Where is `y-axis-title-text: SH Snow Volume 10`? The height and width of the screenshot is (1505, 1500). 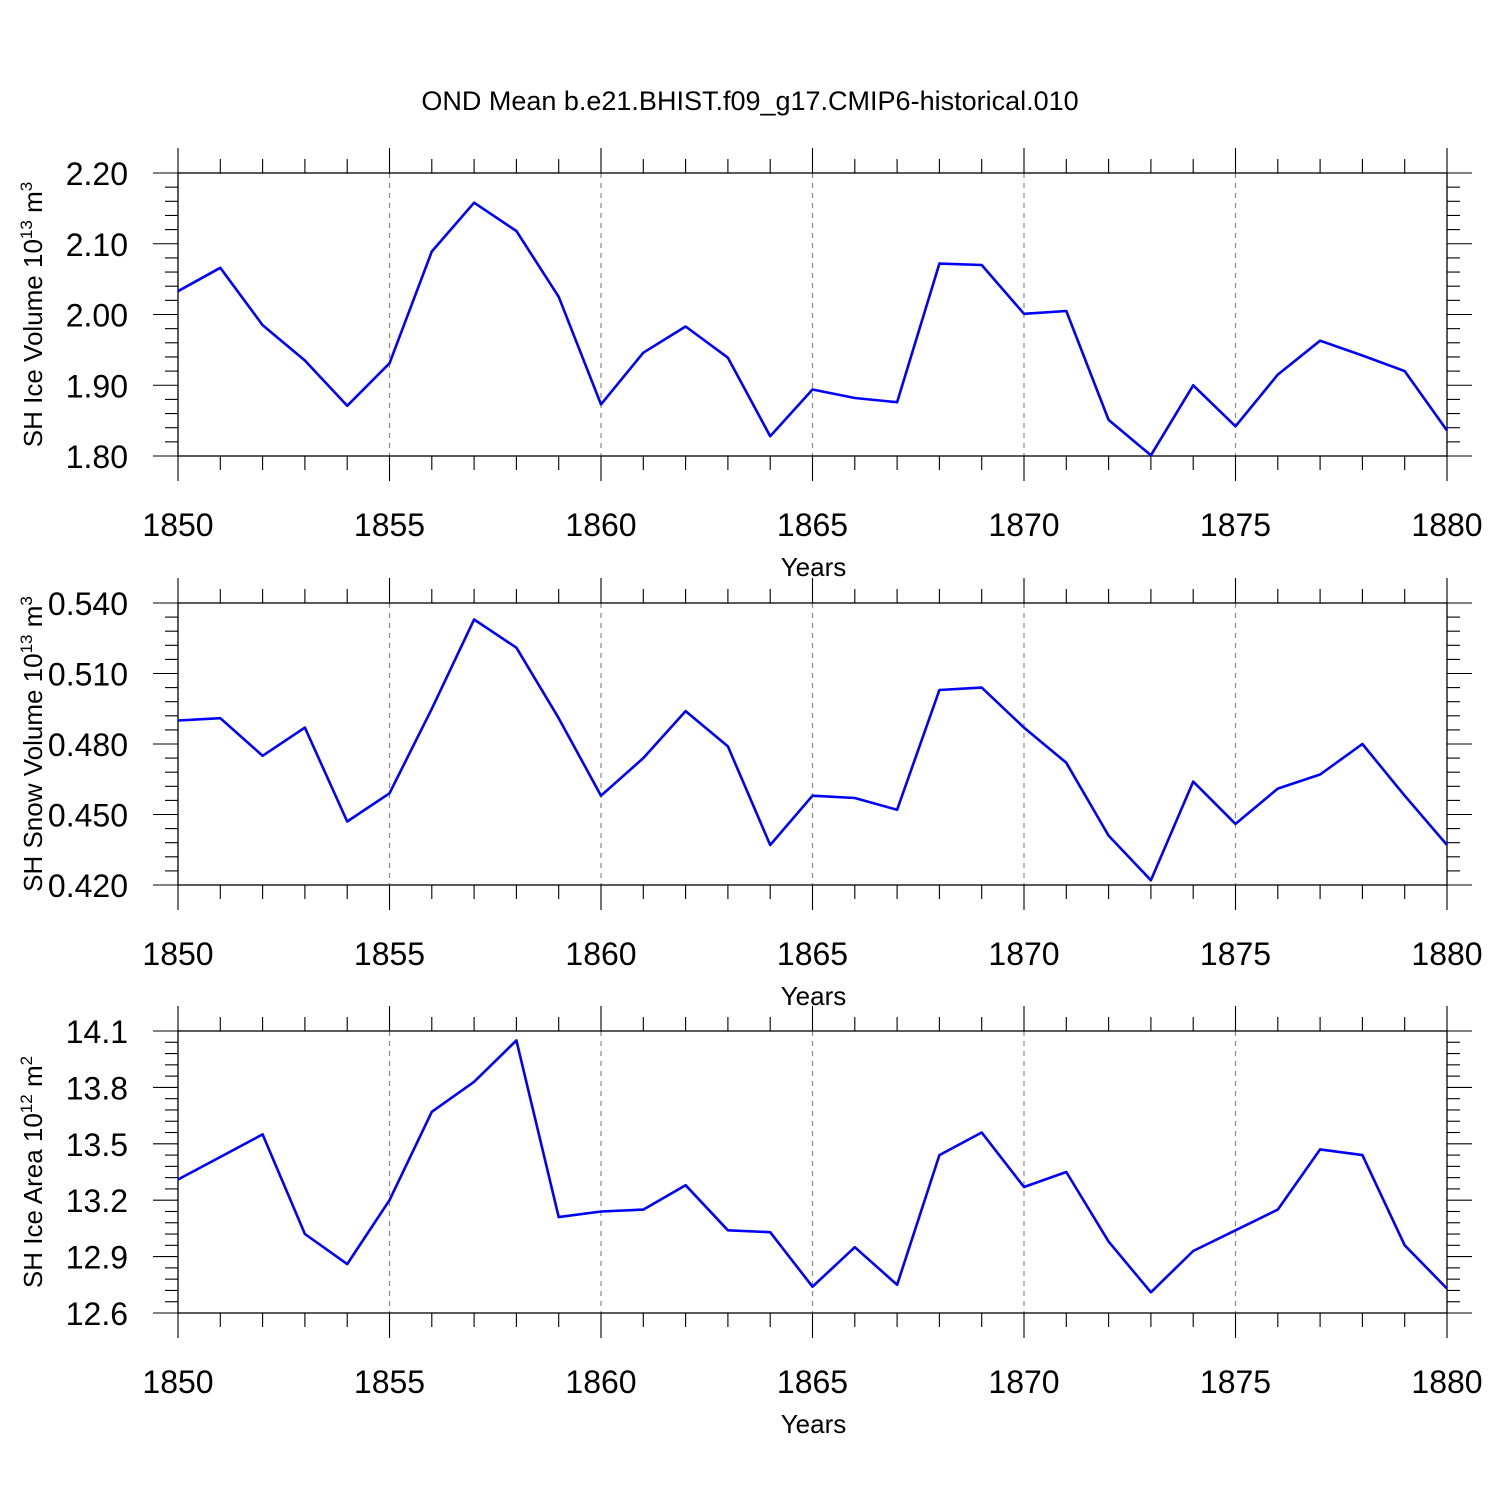 y-axis-title-text: SH Snow Volume 10 is located at coordinates (33, 772).